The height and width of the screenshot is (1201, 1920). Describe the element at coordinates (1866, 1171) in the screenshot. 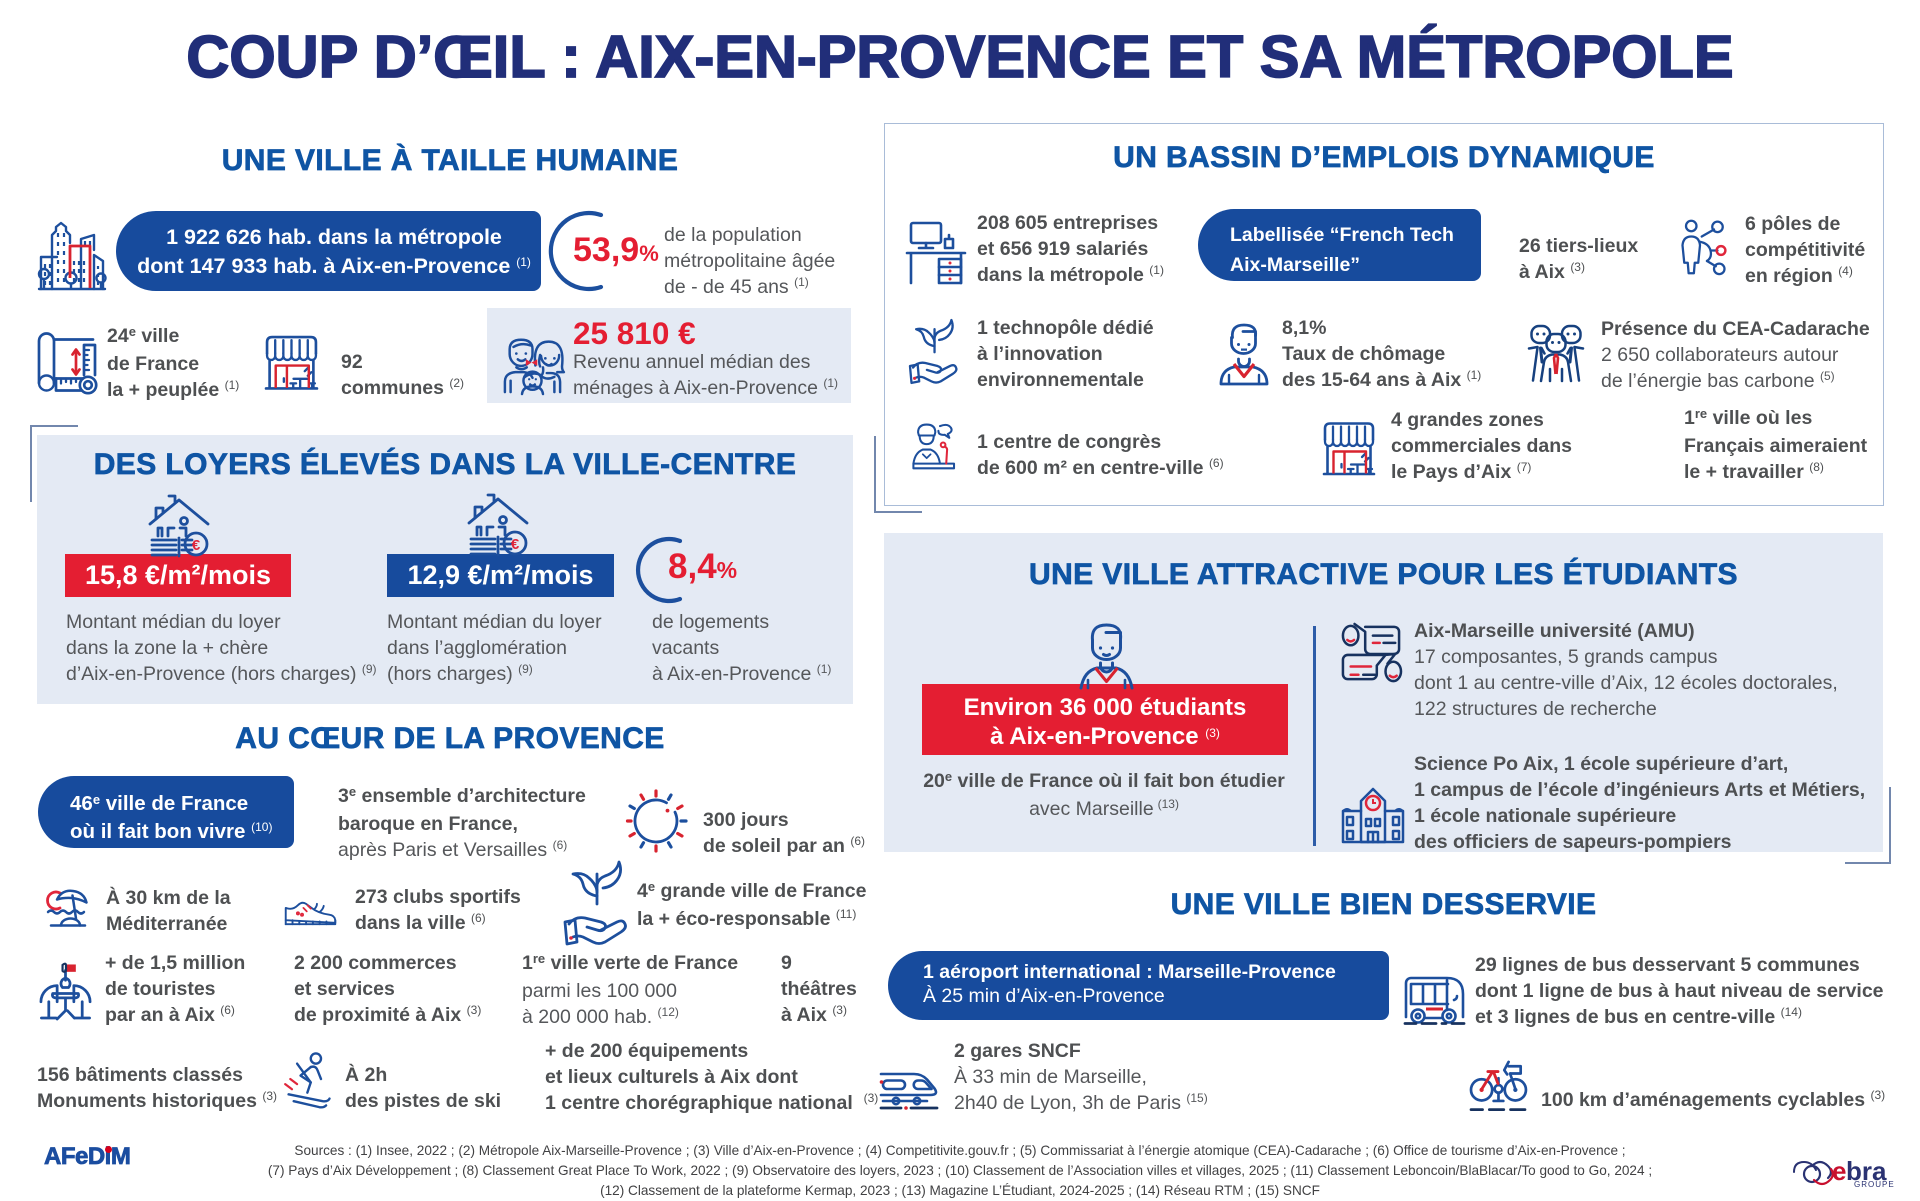

I see `svg-text: bra` at that location.